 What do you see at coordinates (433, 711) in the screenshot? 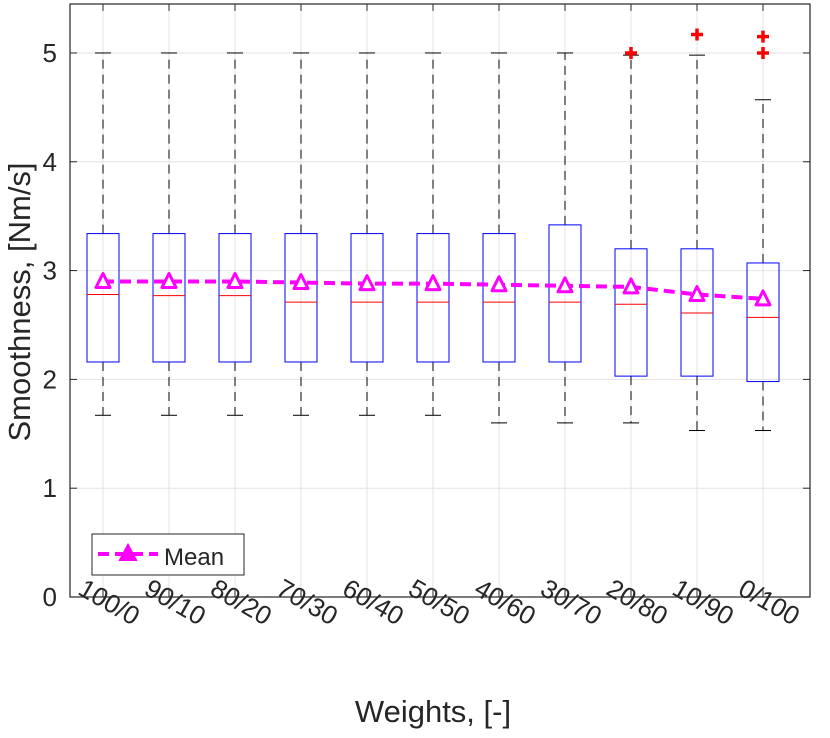
I see `x-axis-label: Weights, [-]` at bounding box center [433, 711].